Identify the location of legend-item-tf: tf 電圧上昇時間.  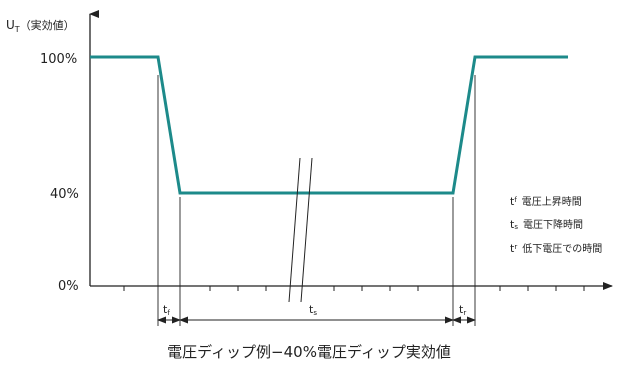
(546, 201).